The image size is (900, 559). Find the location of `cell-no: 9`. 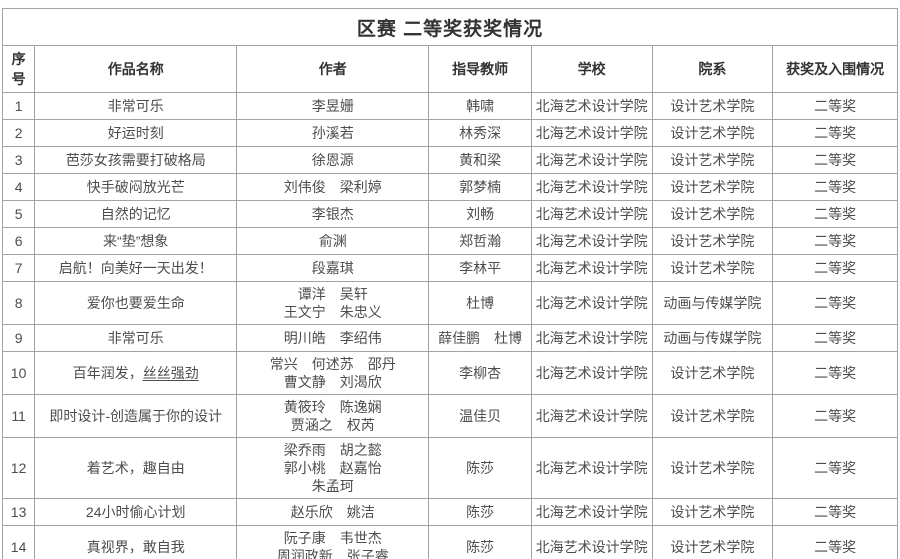

cell-no: 9 is located at coordinates (18, 338).